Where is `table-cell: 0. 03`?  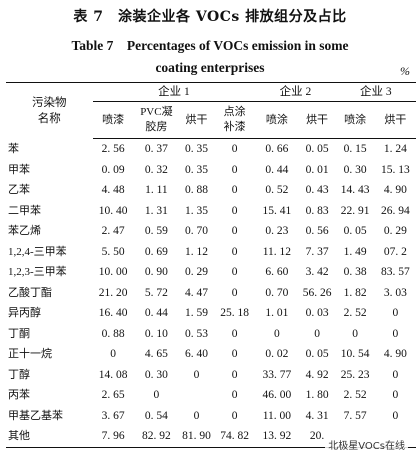
table-cell: 0. 03 is located at coordinates (317, 313).